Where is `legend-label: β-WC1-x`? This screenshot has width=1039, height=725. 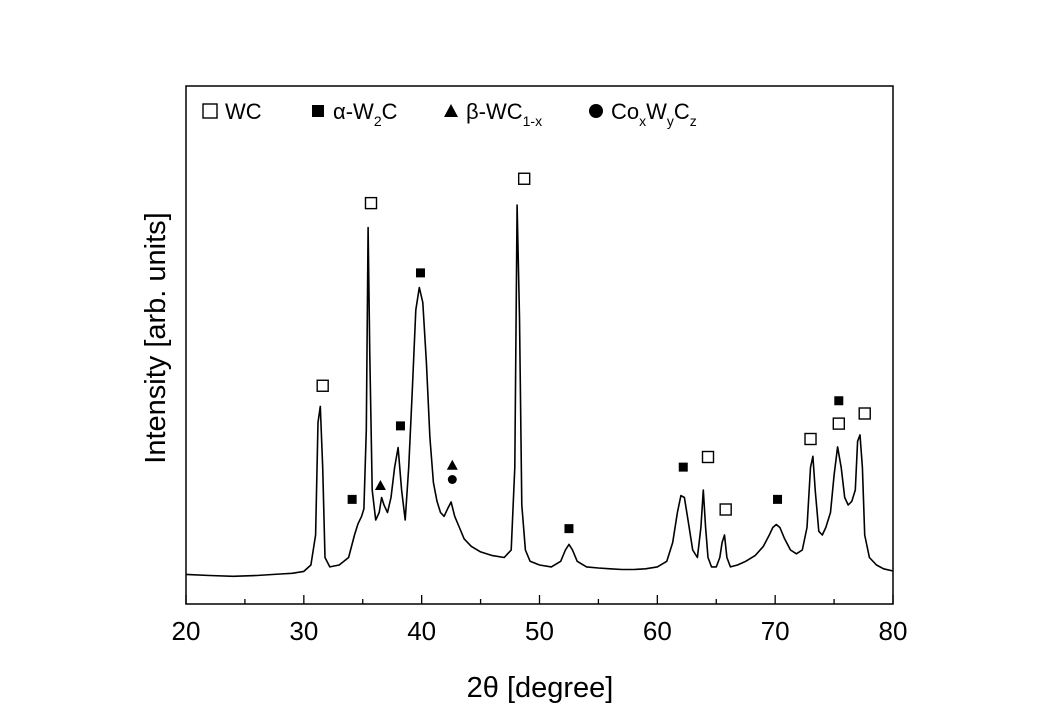 legend-label: β-WC1-x is located at coordinates (504, 114).